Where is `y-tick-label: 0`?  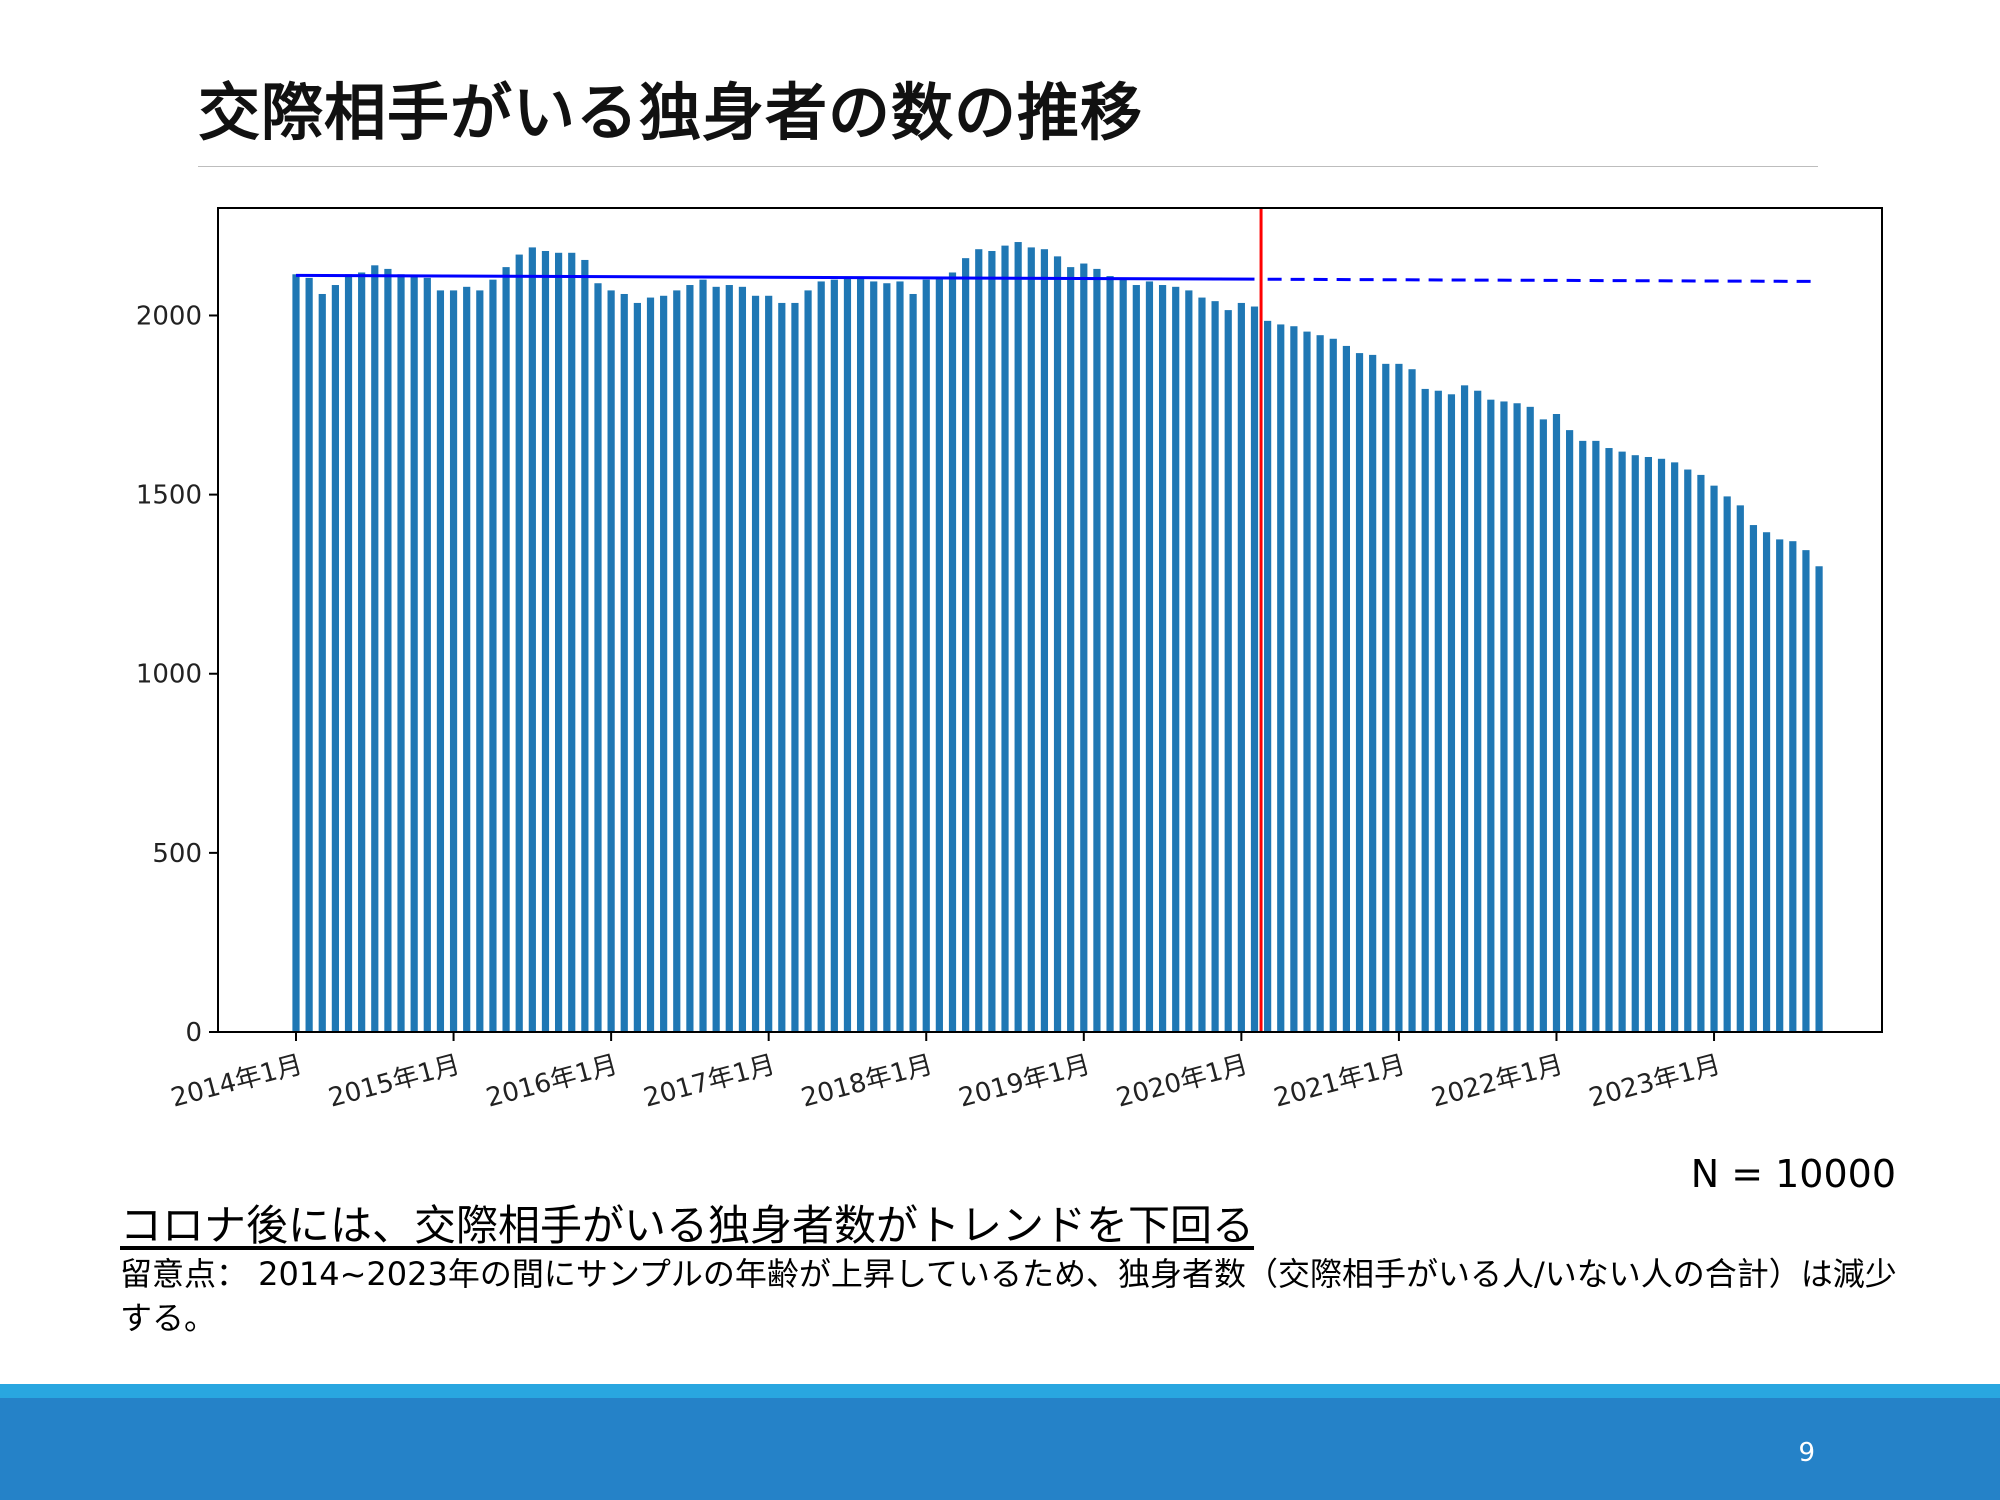
y-tick-label: 0 is located at coordinates (193, 1033).